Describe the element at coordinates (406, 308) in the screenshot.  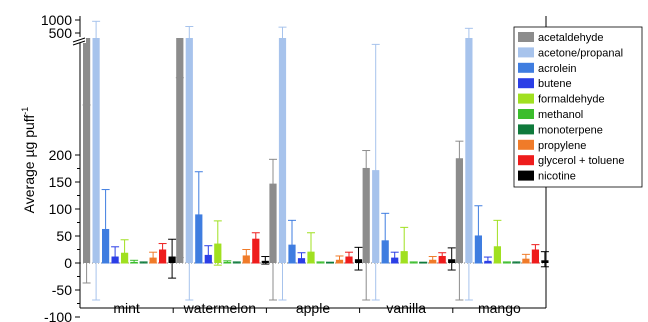
I see `x-tick-label: vanilla` at that location.